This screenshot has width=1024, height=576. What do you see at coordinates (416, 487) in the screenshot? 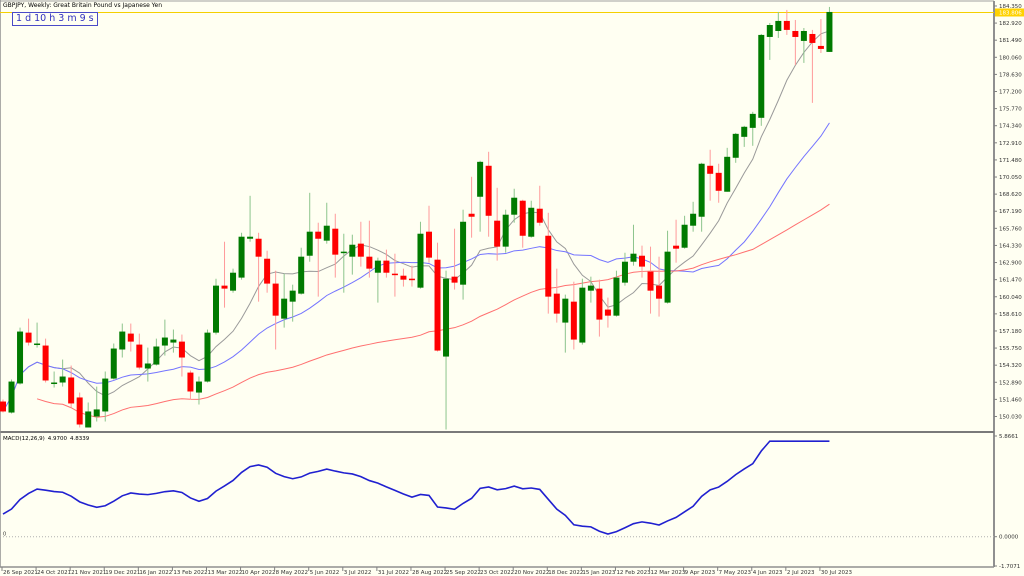
I see `macd-line` at bounding box center [416, 487].